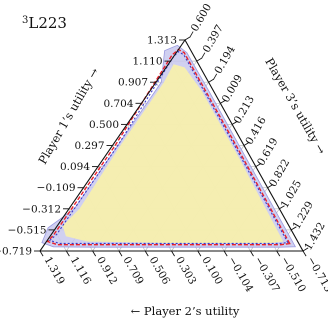 Image resolution: width=328 pixels, height=325 pixels. Describe the element at coordinates (185, 311) in the screenshot. I see `bottom-axis-title: ← Player 2’s utility` at that location.